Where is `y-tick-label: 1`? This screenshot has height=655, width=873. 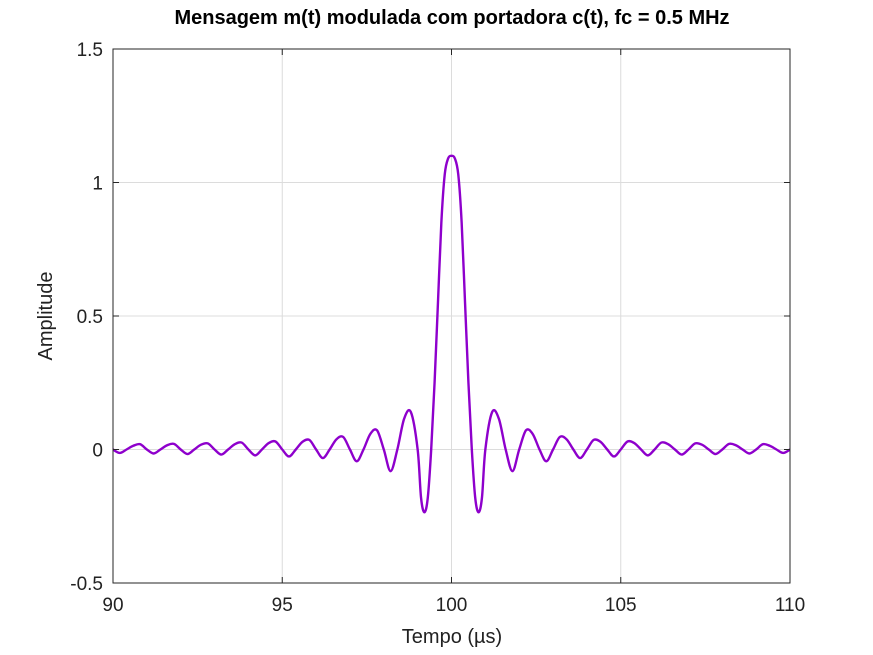
y-tick-label: 1 is located at coordinates (97, 184).